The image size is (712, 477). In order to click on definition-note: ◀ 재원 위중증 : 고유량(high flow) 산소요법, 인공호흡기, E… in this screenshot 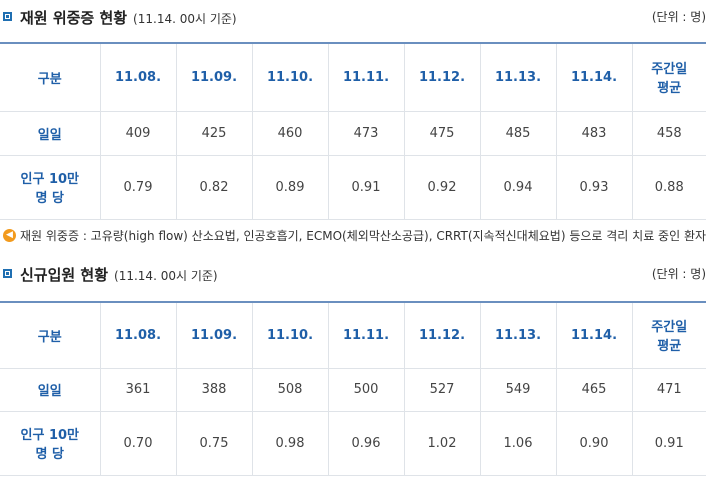, I will do `click(356, 236)`.